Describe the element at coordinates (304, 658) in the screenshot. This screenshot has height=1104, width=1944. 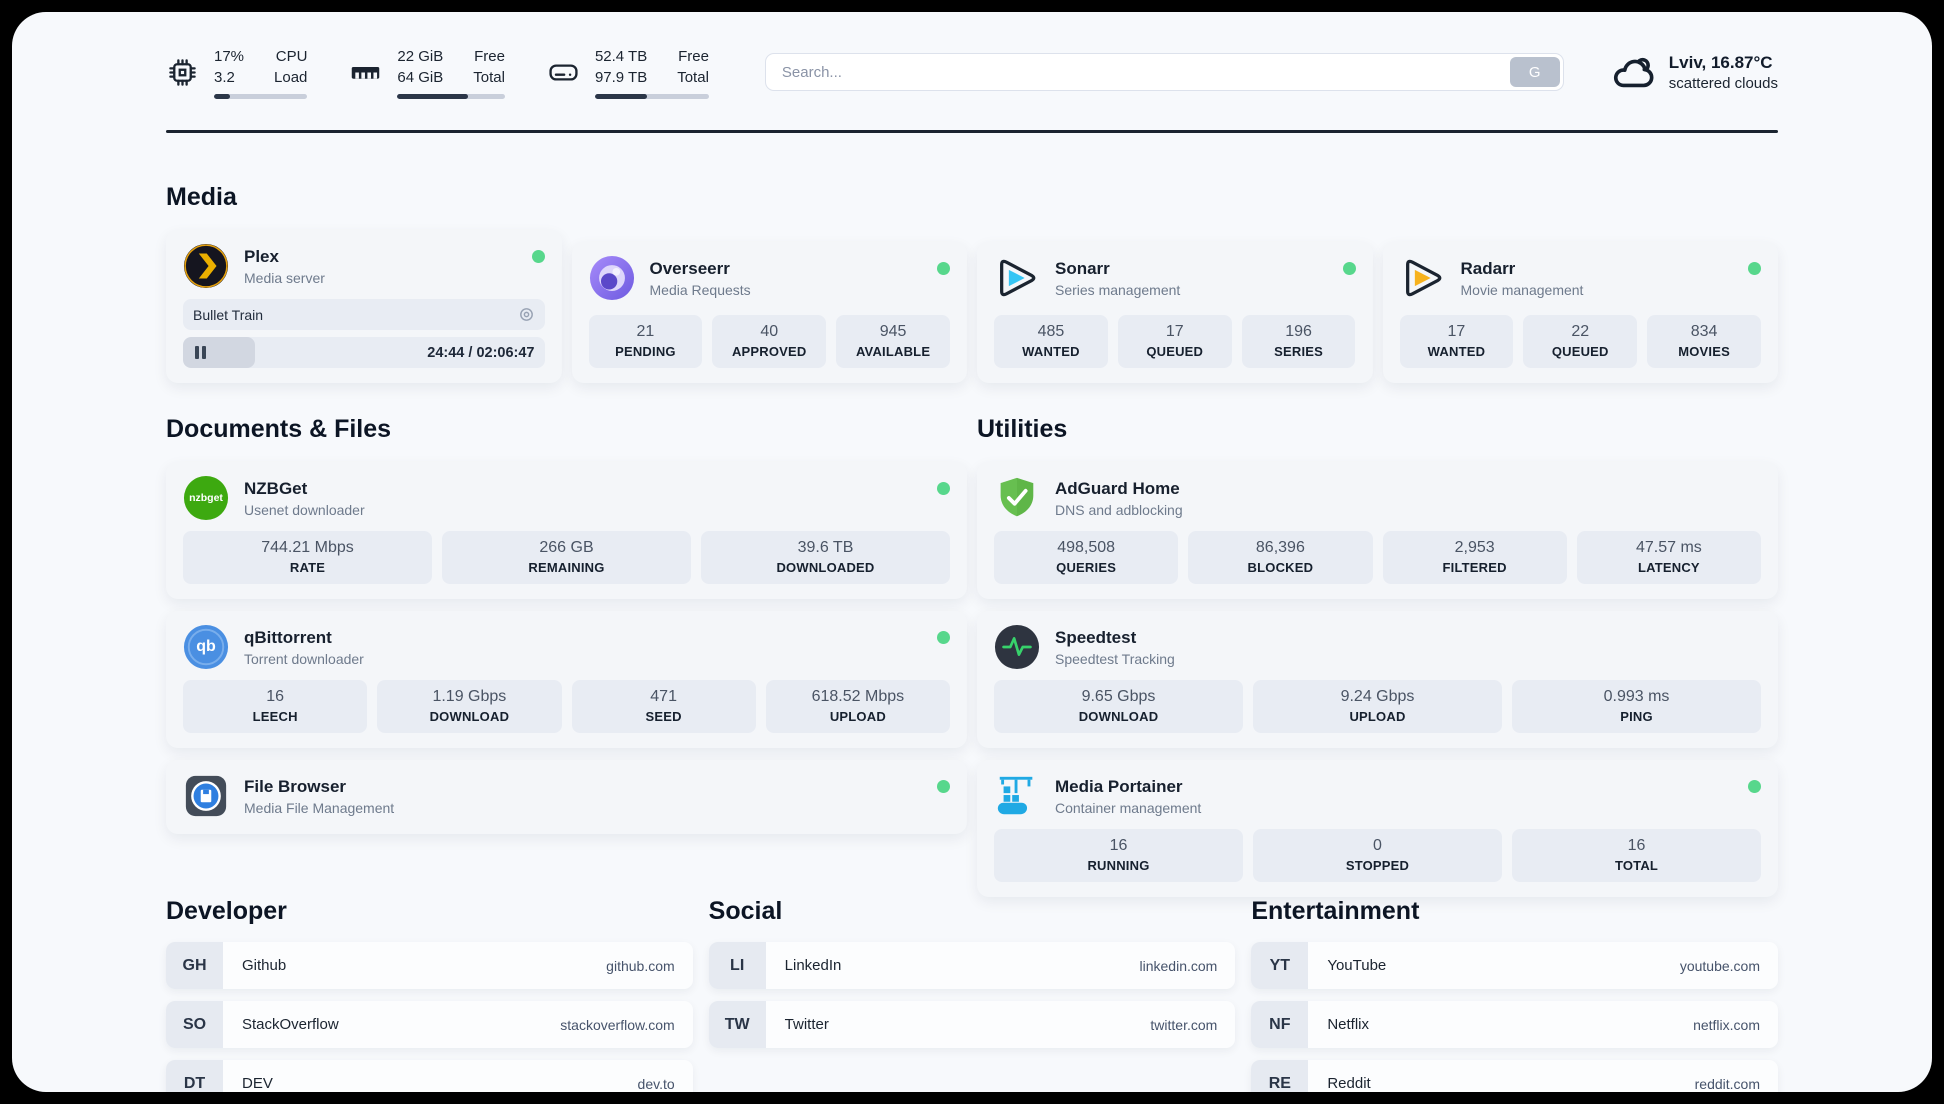
I see `app-desc-qbittorrent: Torrent downloader` at that location.